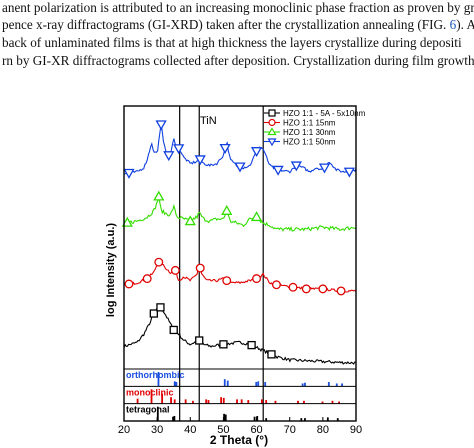  Describe the element at coordinates (148, 410) in the screenshot. I see `ref-label-tetragonal: tetragonal` at that location.